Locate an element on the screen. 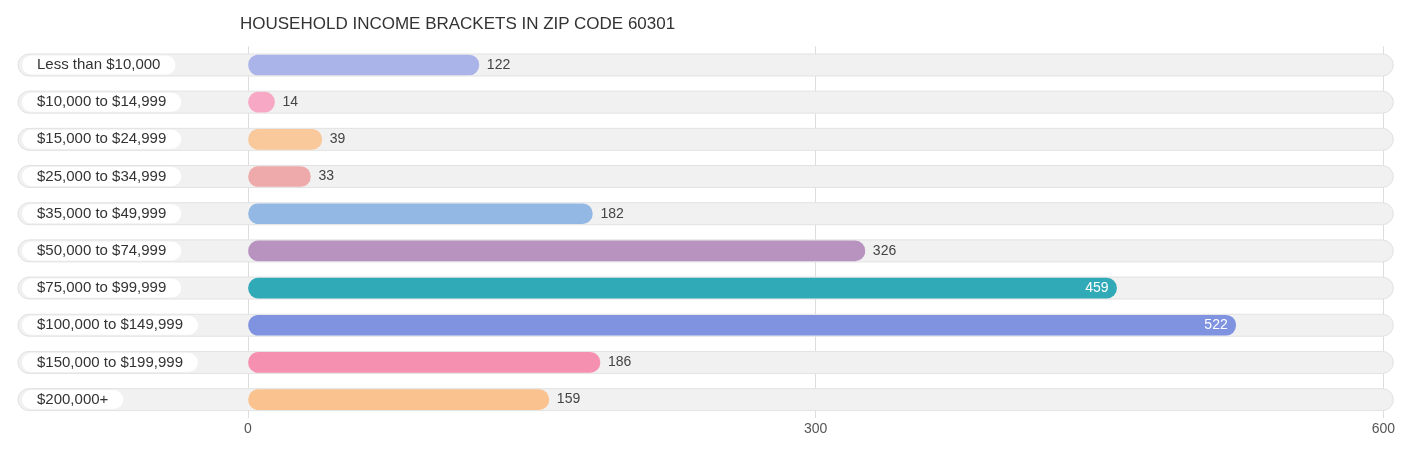 This screenshot has width=1406, height=449. y-tick-label: $10,000 to $14,999 is located at coordinates (102, 101).